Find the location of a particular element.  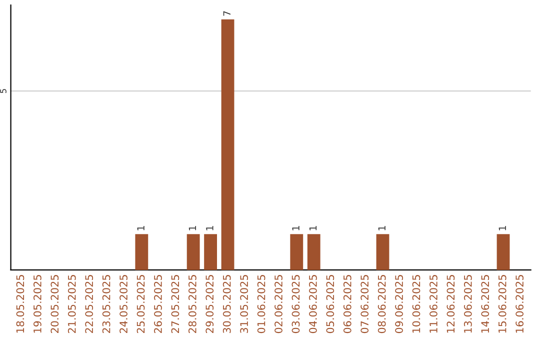

x-tick-label: 27.05.2025 is located at coordinates (175, 304).